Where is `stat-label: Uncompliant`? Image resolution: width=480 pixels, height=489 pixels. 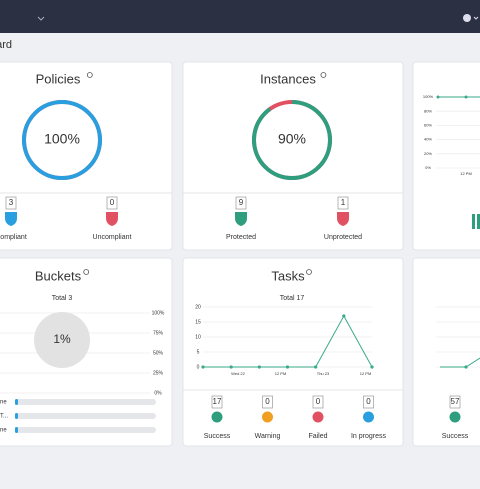
stat-label: Uncompliant is located at coordinates (112, 237).